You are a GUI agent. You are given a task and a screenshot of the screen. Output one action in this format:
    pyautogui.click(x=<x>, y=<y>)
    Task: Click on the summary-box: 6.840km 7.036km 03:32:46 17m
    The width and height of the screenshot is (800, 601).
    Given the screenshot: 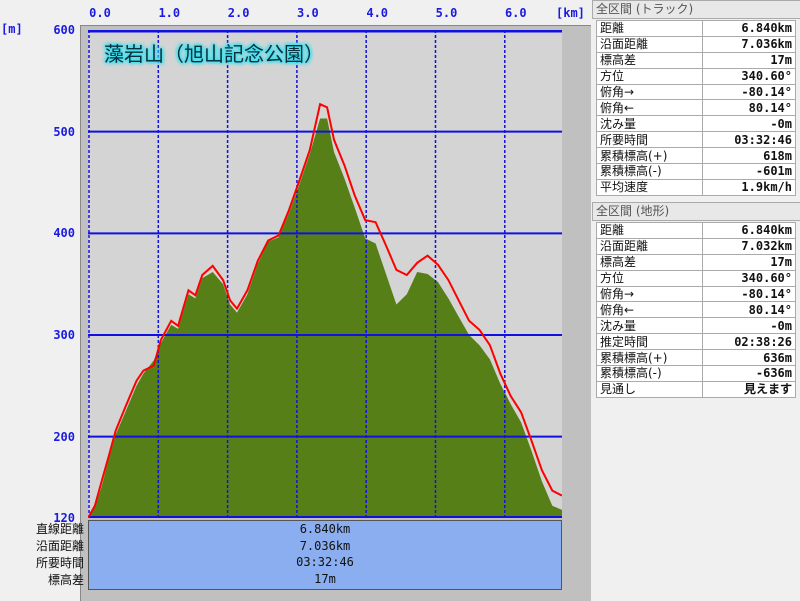 What is the action you would take?
    pyautogui.click(x=325, y=555)
    